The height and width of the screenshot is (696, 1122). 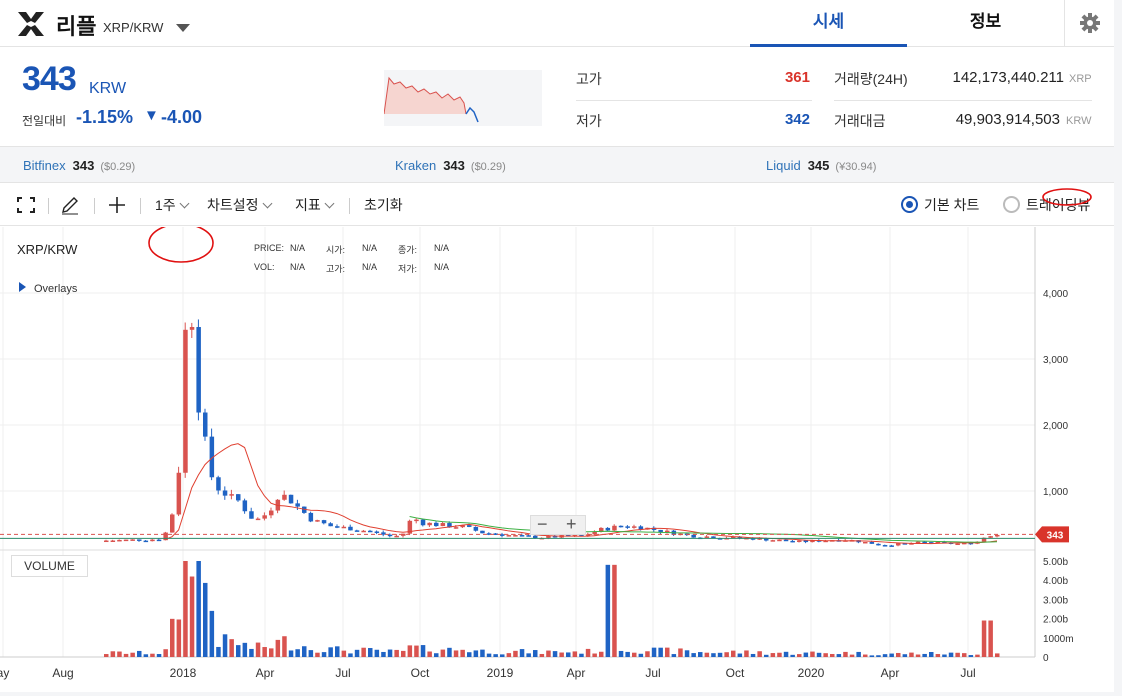 I want to click on exchange-name: Bitfinex, so click(x=44, y=165).